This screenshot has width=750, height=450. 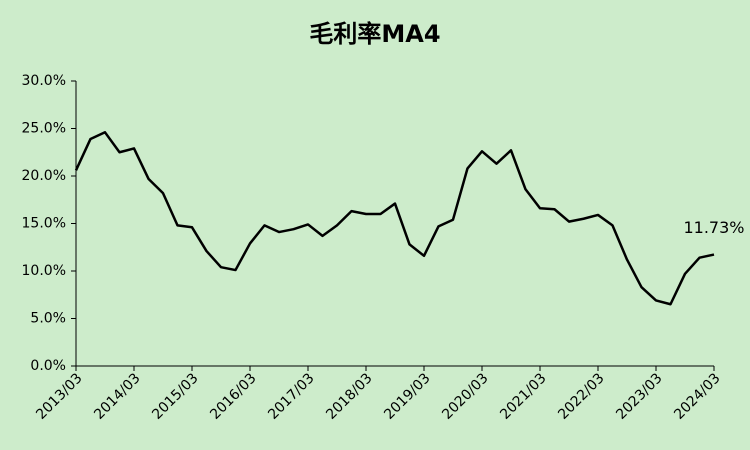 What do you see at coordinates (44, 224) in the screenshot?
I see `y-tick-label: 15.0%` at bounding box center [44, 224].